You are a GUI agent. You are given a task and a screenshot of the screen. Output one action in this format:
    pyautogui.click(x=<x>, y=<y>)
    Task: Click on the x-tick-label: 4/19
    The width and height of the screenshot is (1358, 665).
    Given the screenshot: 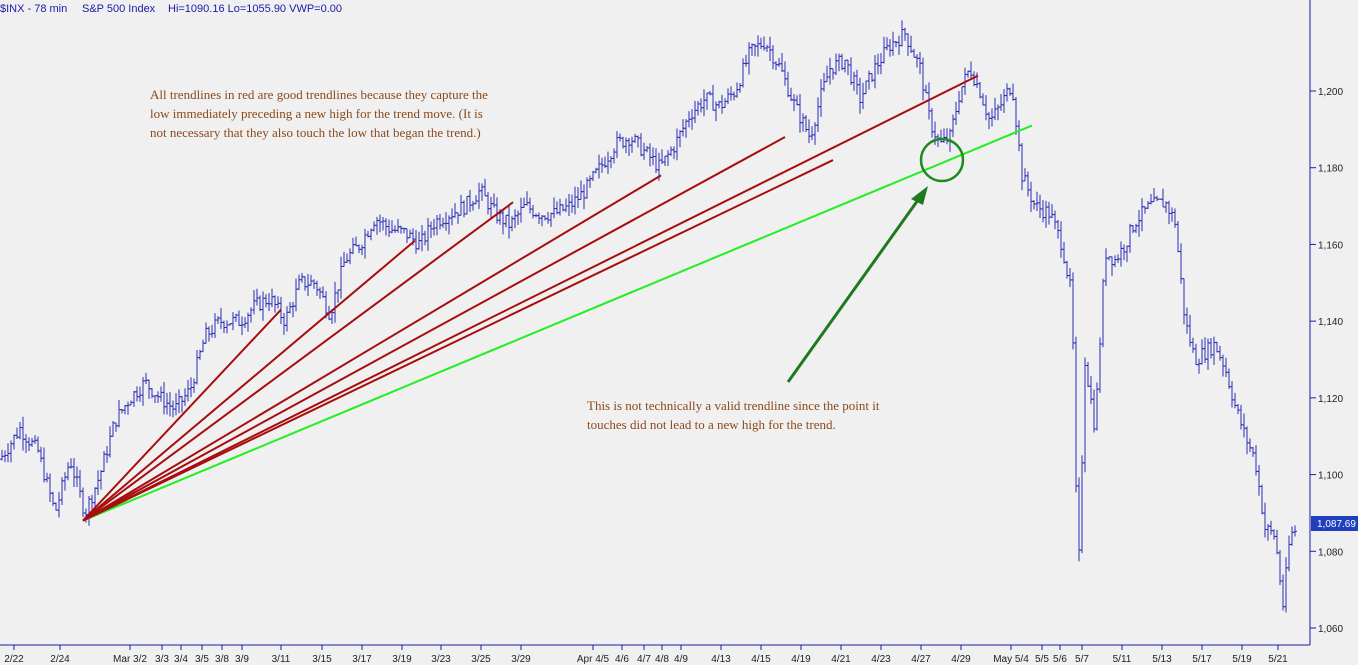 What is the action you would take?
    pyautogui.click(x=801, y=659)
    